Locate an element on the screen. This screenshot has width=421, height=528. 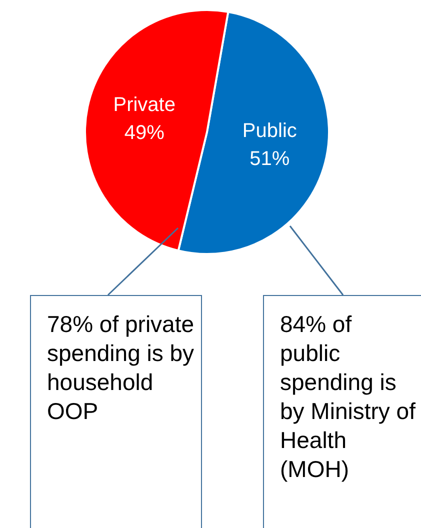
data-label: 49% is located at coordinates (144, 133).